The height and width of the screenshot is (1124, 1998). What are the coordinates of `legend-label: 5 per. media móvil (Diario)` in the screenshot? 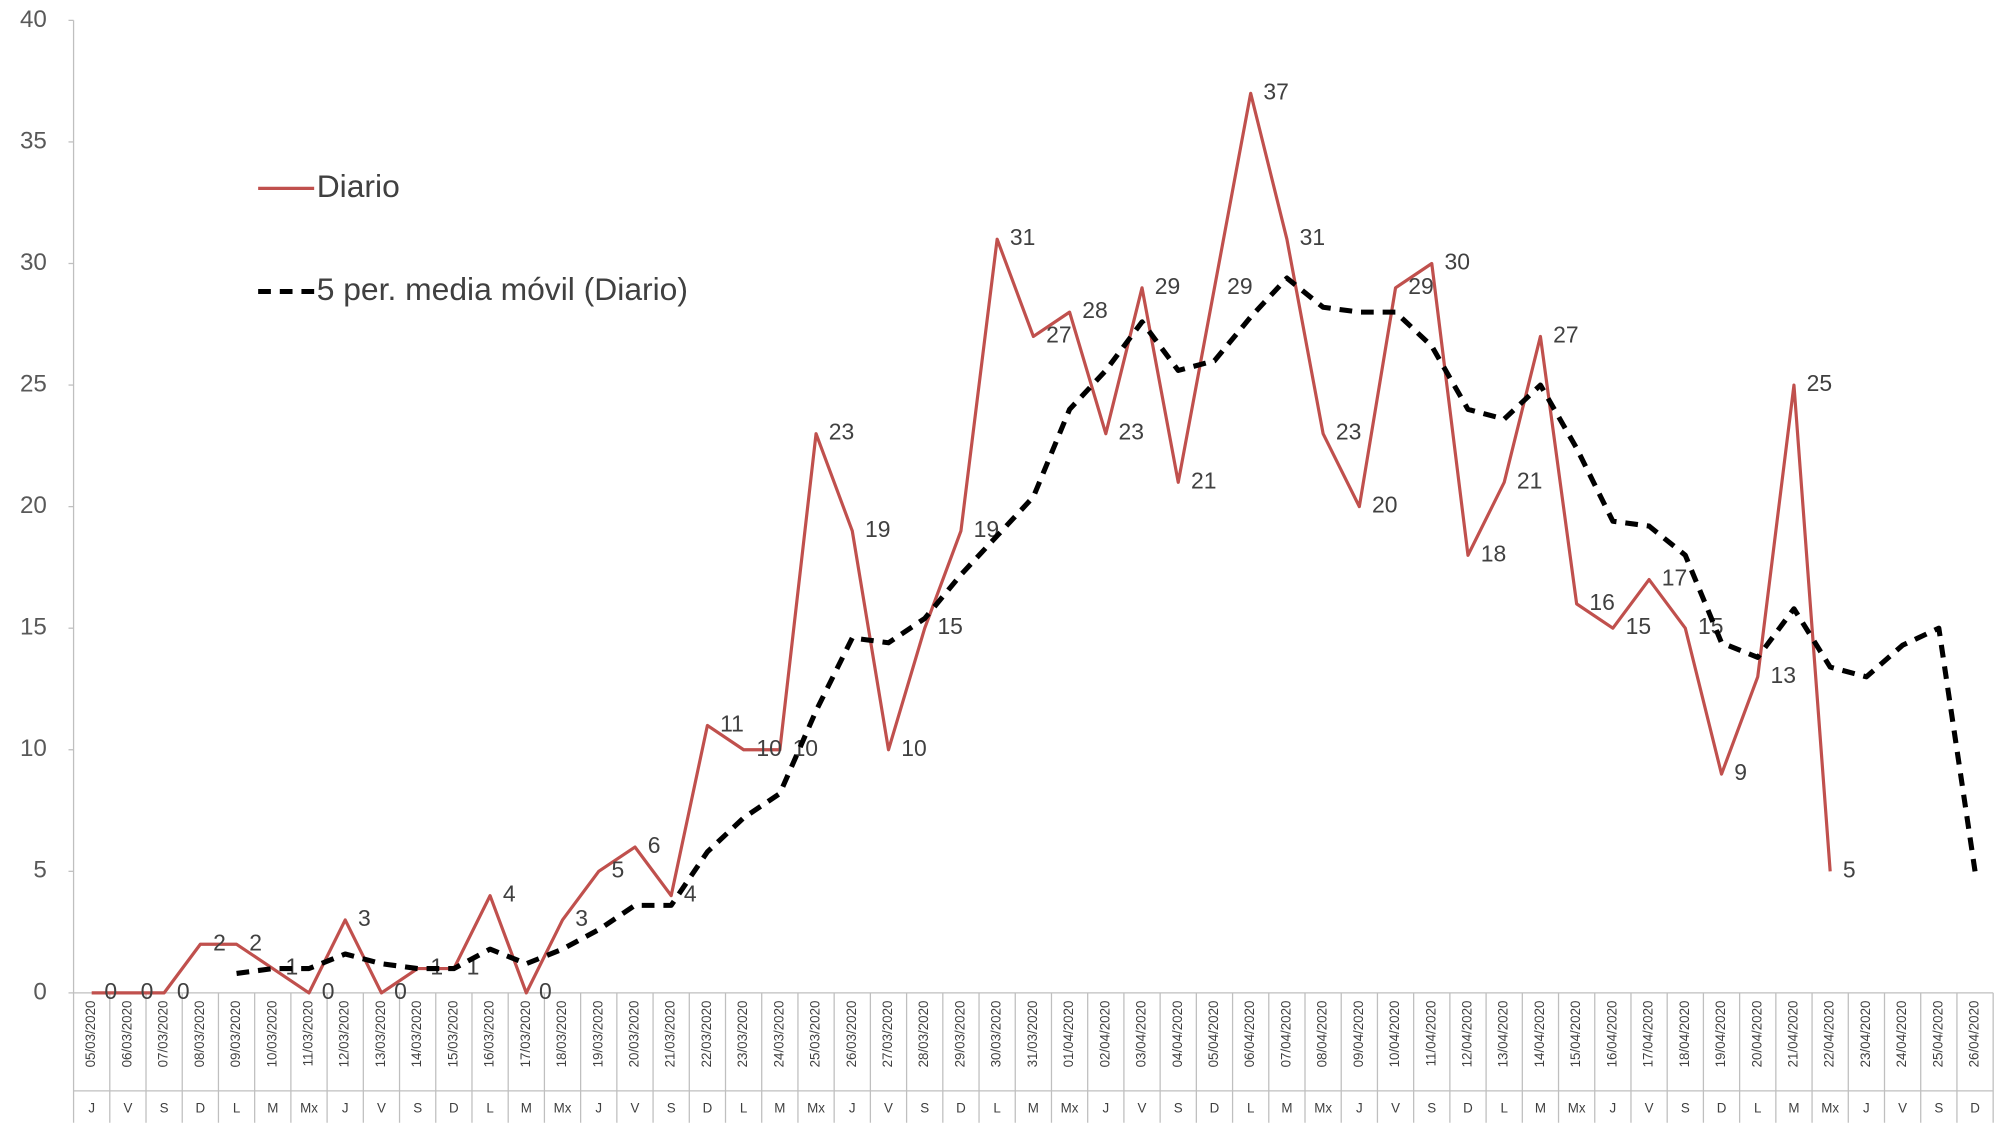 It's located at (502, 289).